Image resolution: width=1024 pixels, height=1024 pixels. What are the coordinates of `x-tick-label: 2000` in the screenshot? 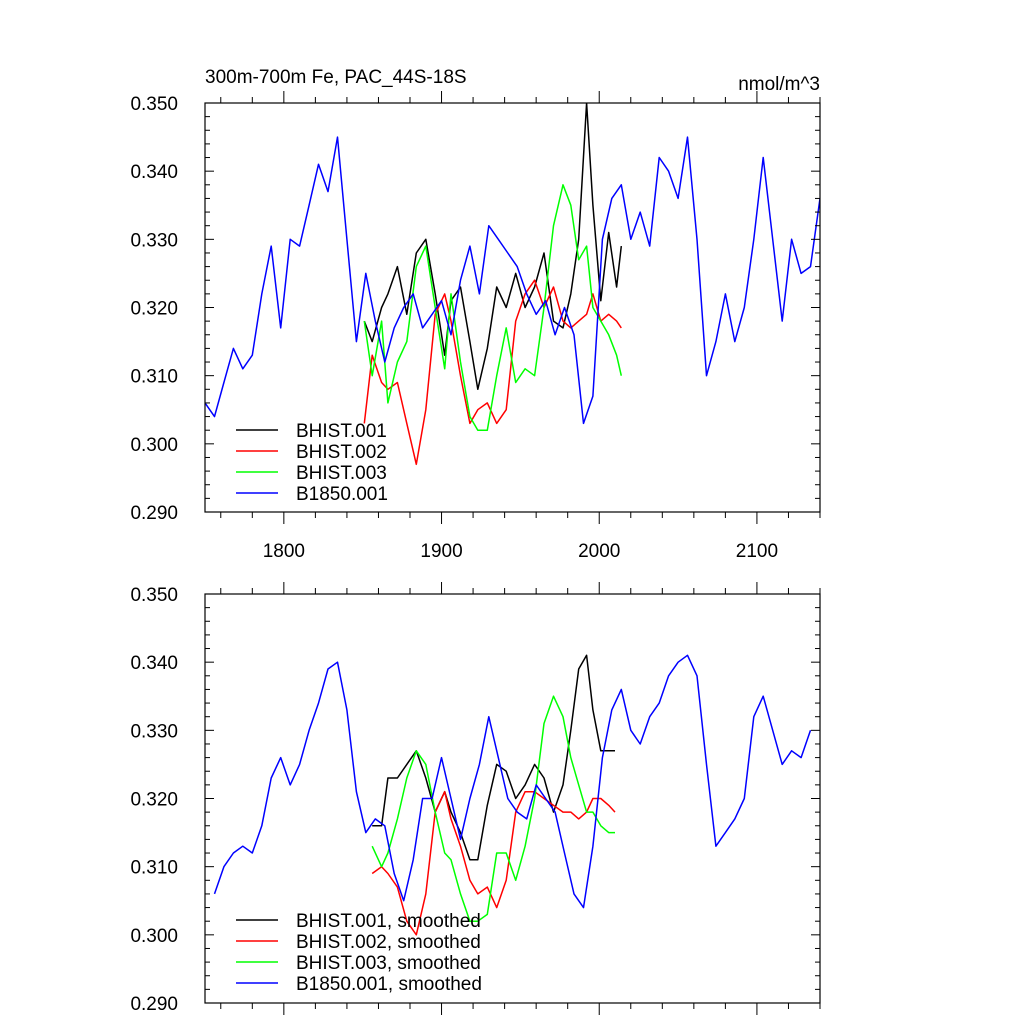 It's located at (599, 551).